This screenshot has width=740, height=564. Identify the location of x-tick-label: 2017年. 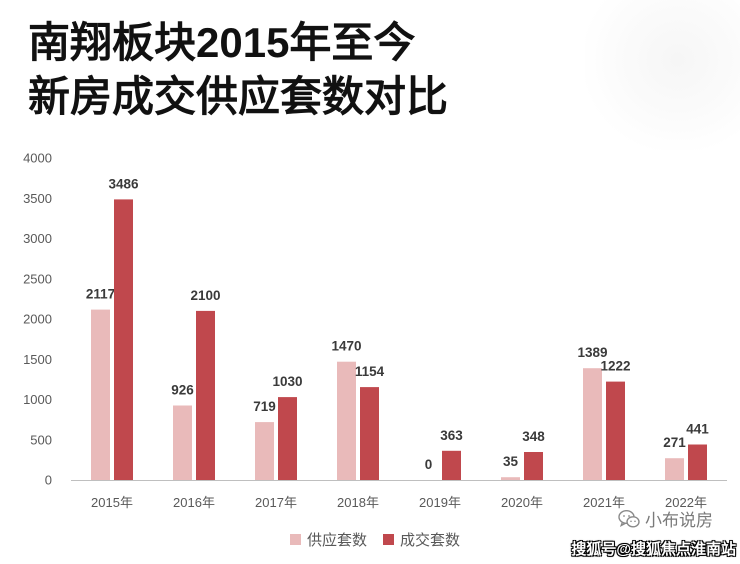
(276, 502).